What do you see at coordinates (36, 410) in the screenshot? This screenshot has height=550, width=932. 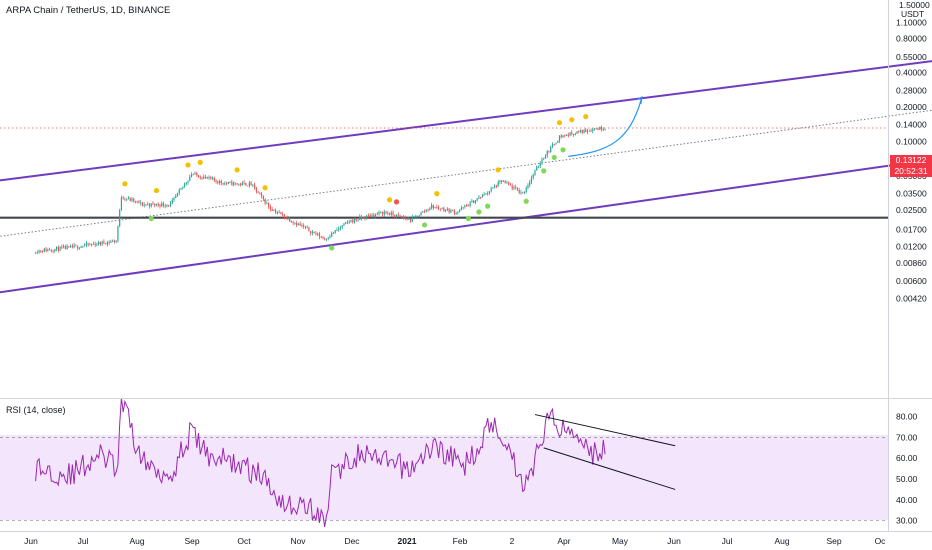 I see `rsi-indicator-label: RSI (14, close)` at bounding box center [36, 410].